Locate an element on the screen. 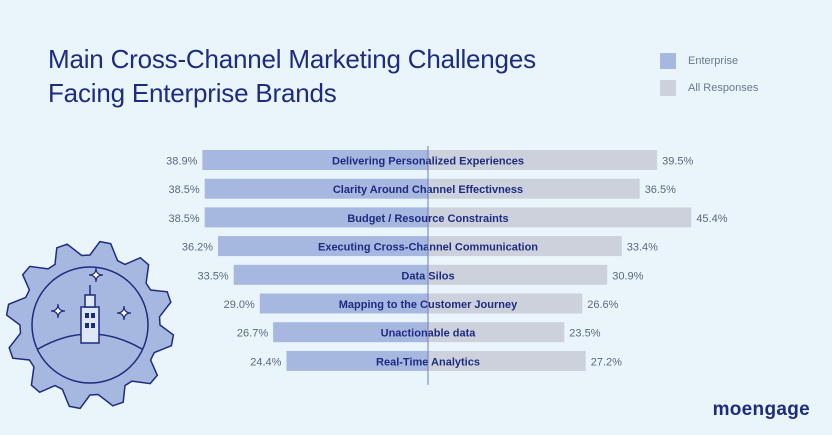  value-label-enterprise: 29.0% is located at coordinates (239, 305).